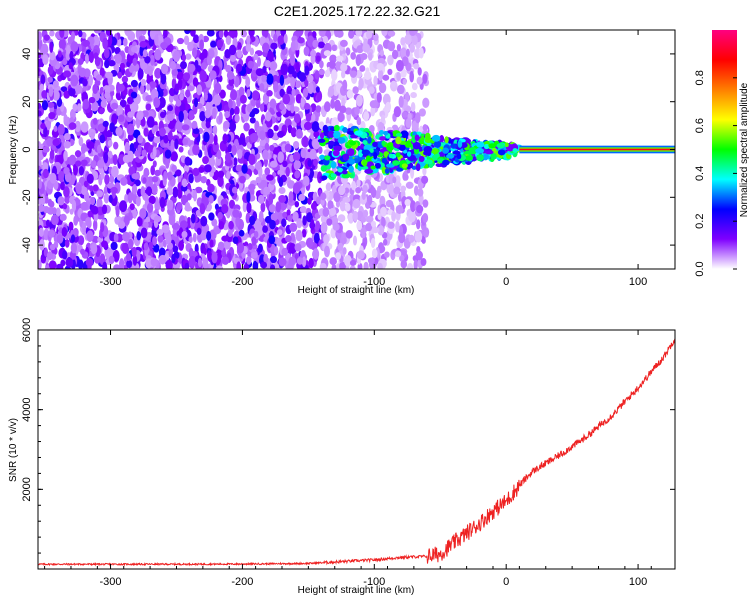 This screenshot has width=750, height=600. What do you see at coordinates (724, 149) in the screenshot?
I see `colorbar-gradient` at bounding box center [724, 149].